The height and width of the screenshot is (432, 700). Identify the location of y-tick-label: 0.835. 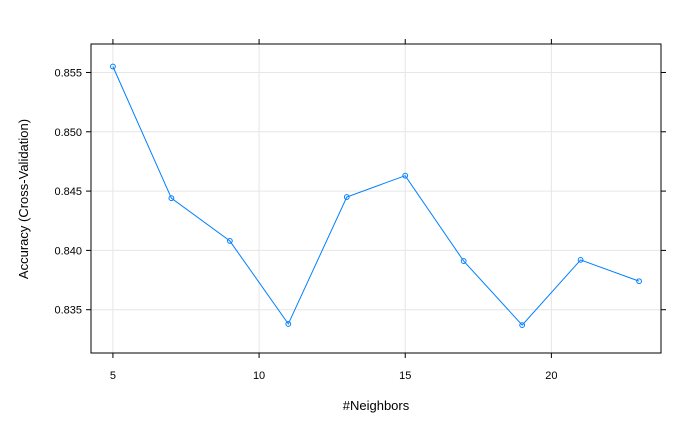
(68, 311).